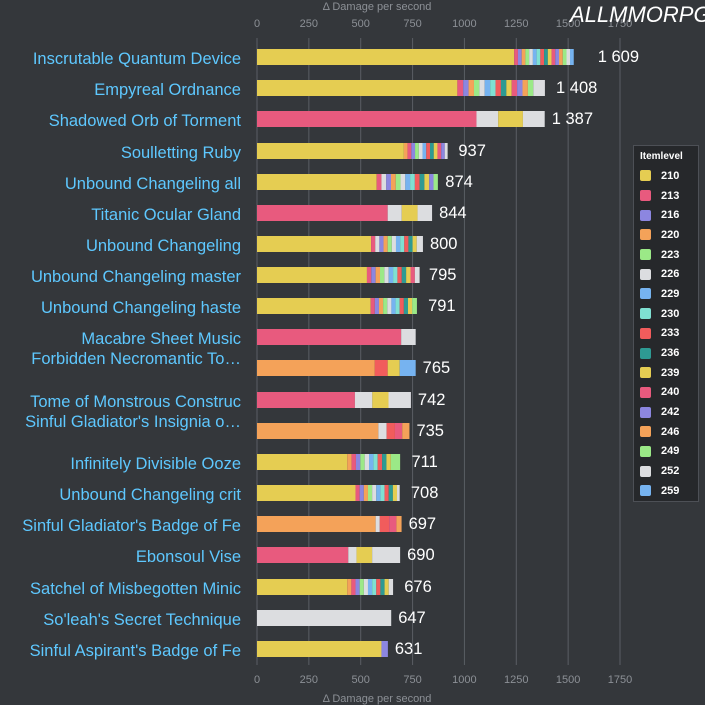  Describe the element at coordinates (670, 372) in the screenshot. I see `legend-label: 239` at that location.